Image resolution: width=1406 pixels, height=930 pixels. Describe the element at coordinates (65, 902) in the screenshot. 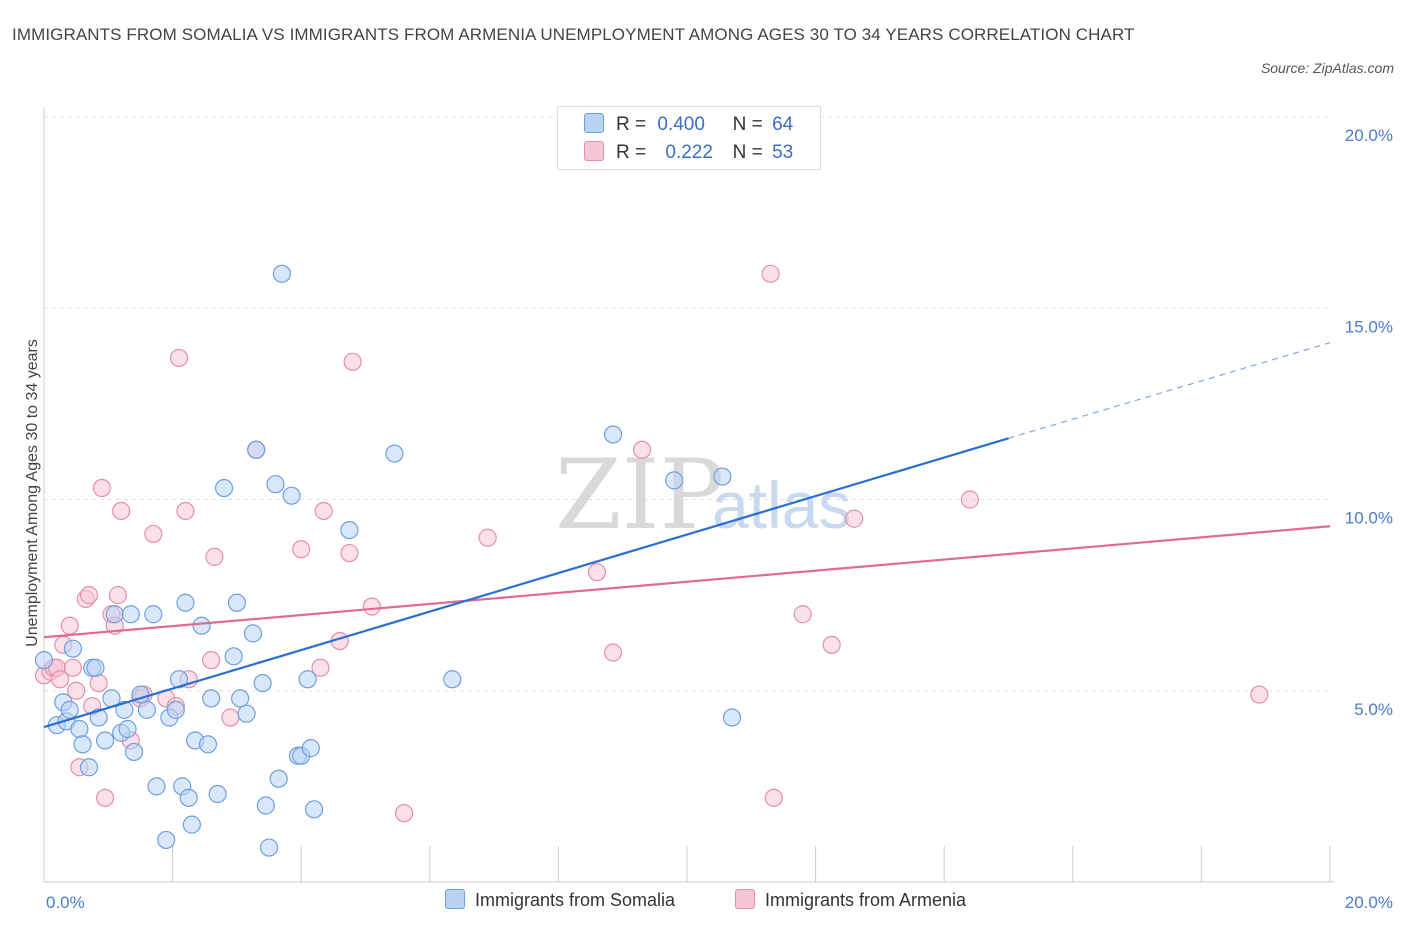

I see `x-tick-label: 0.0%` at that location.